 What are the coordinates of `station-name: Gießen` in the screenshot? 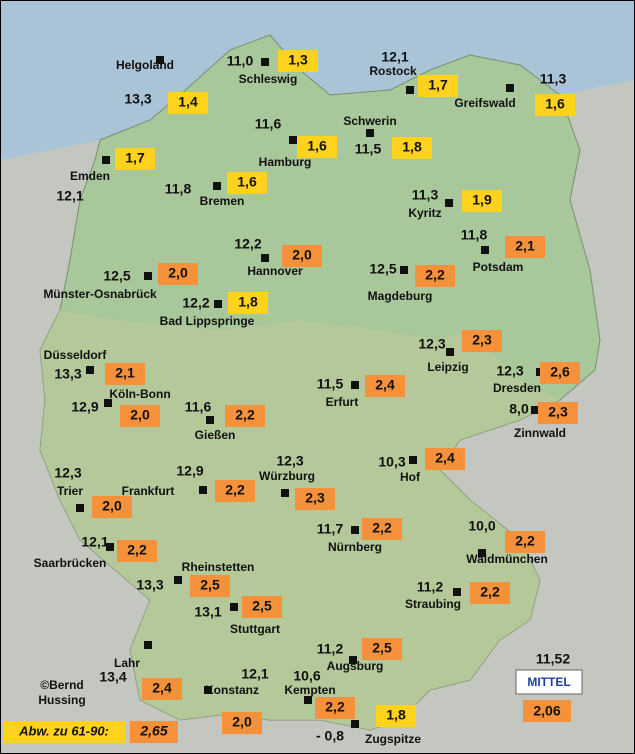 It's located at (215, 435).